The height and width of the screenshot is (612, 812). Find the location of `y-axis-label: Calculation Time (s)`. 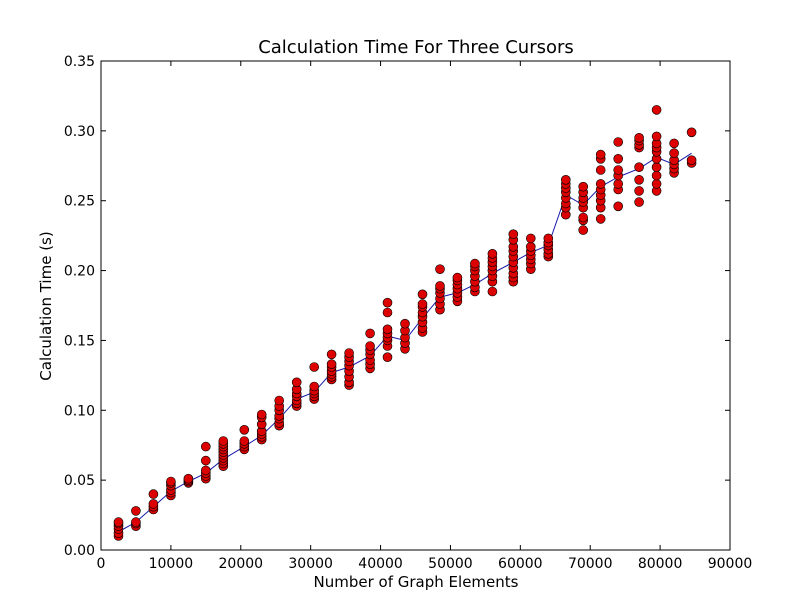

y-axis-label: Calculation Time (s) is located at coordinates (46, 305).